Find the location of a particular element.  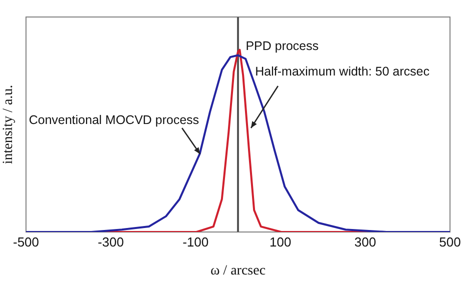

y-axis-title: intensity / a.u. is located at coordinates (8, 124).